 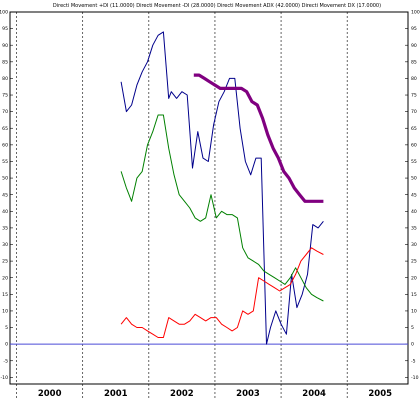 I want to click on y-tick-label-left: 5, so click(x=6, y=328).